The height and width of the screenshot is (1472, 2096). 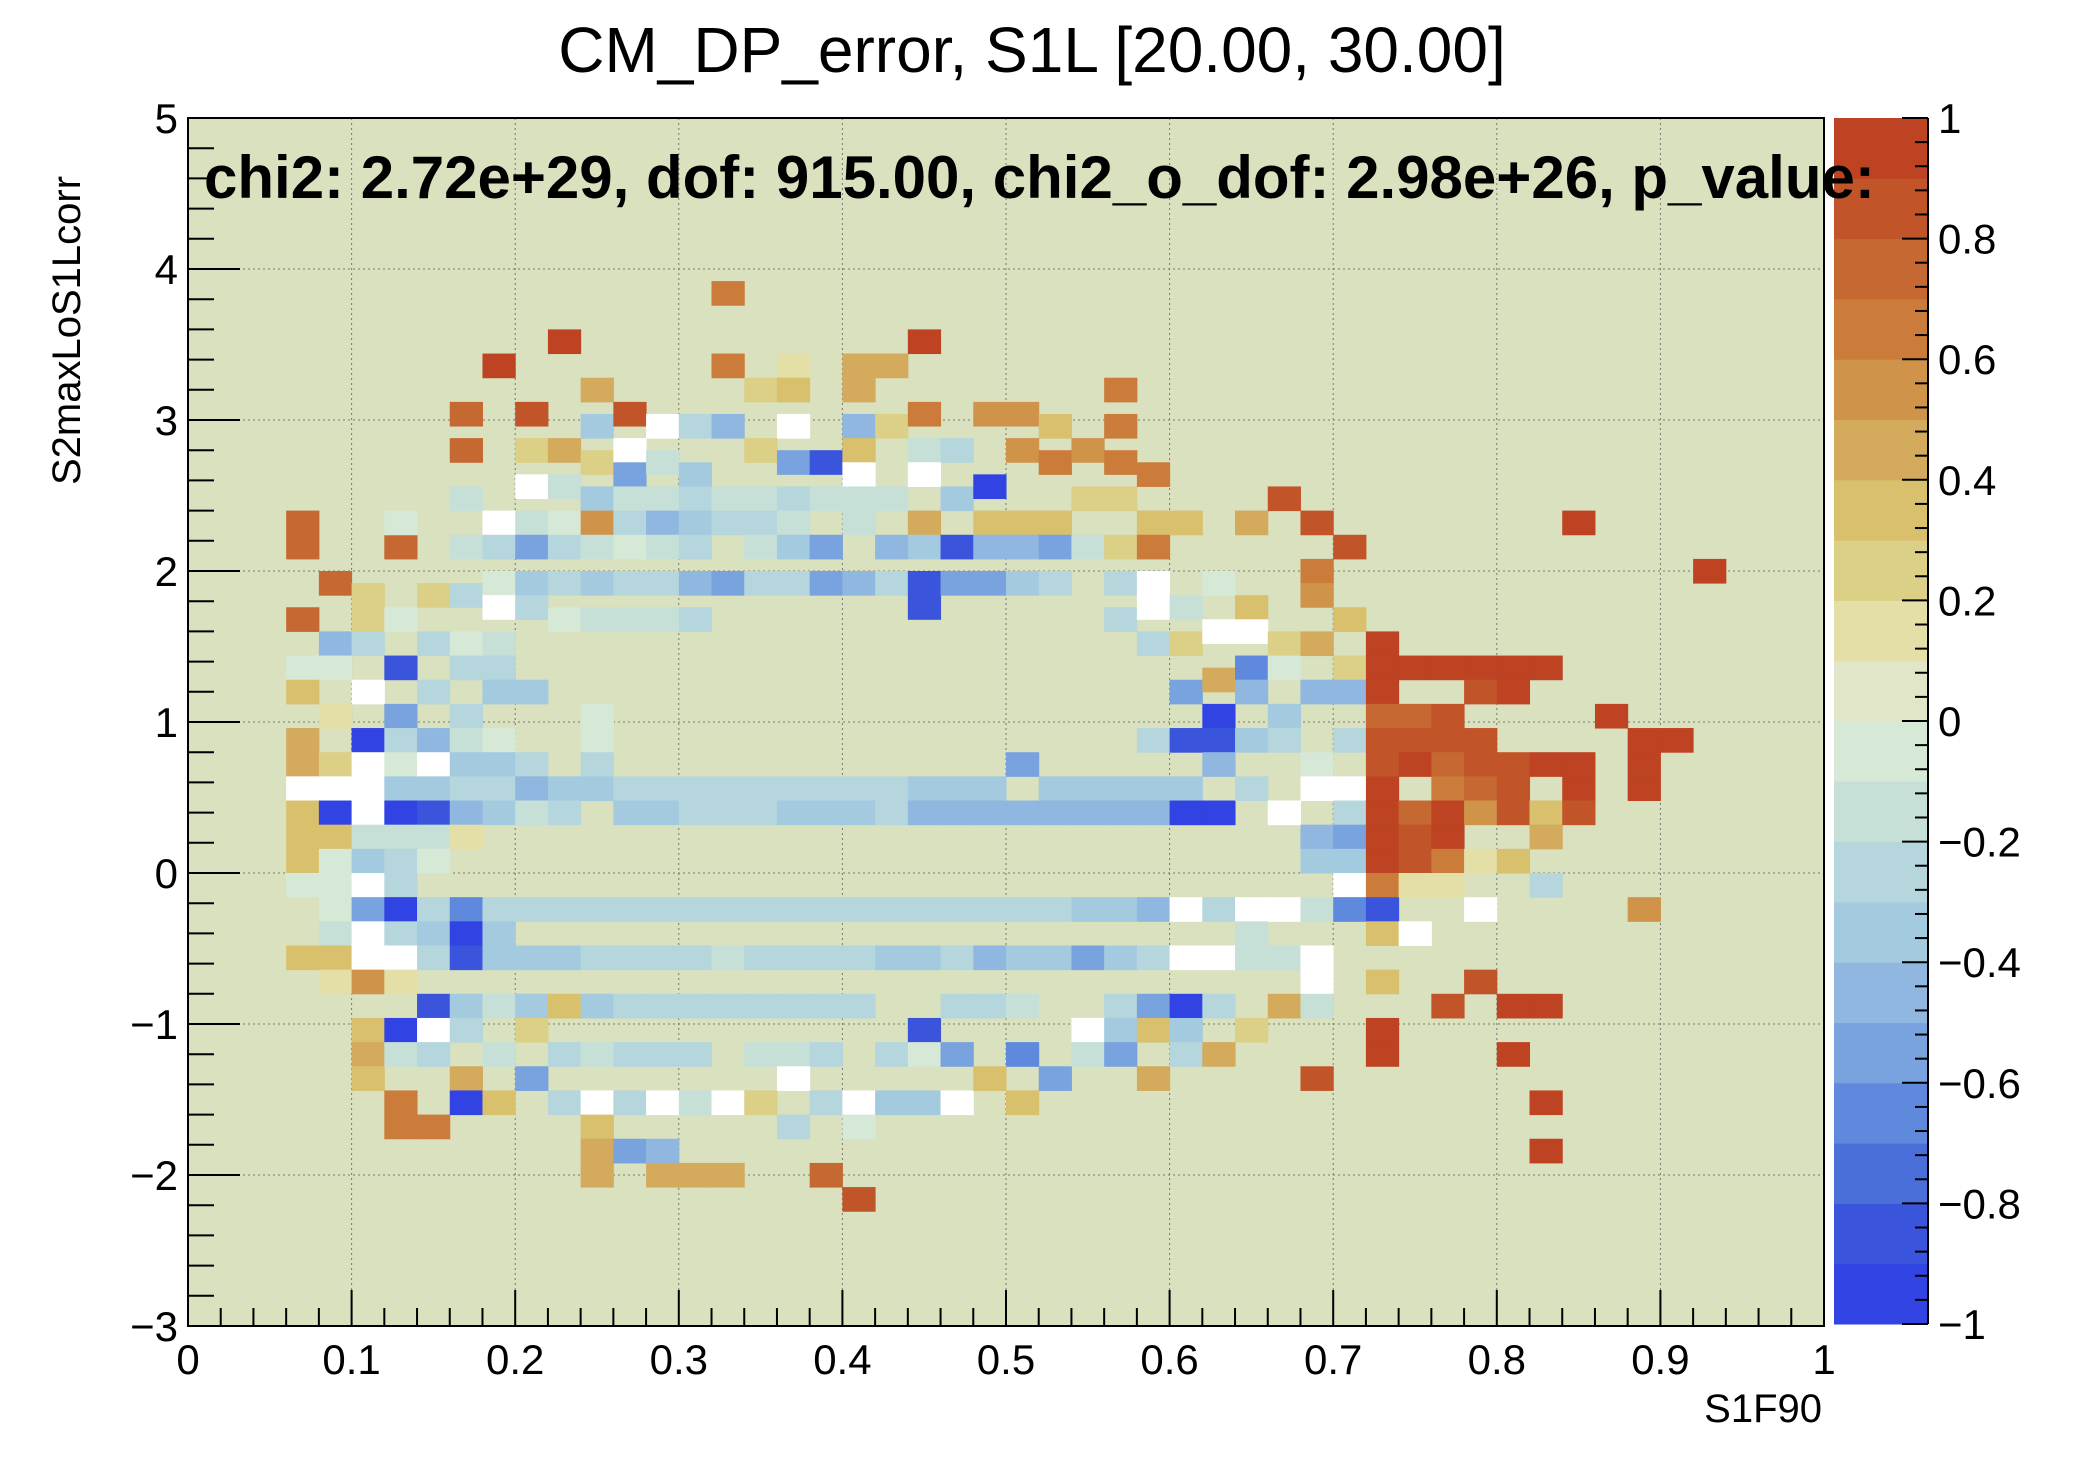 I want to click on y-tick-label: −1, so click(x=154, y=1024).